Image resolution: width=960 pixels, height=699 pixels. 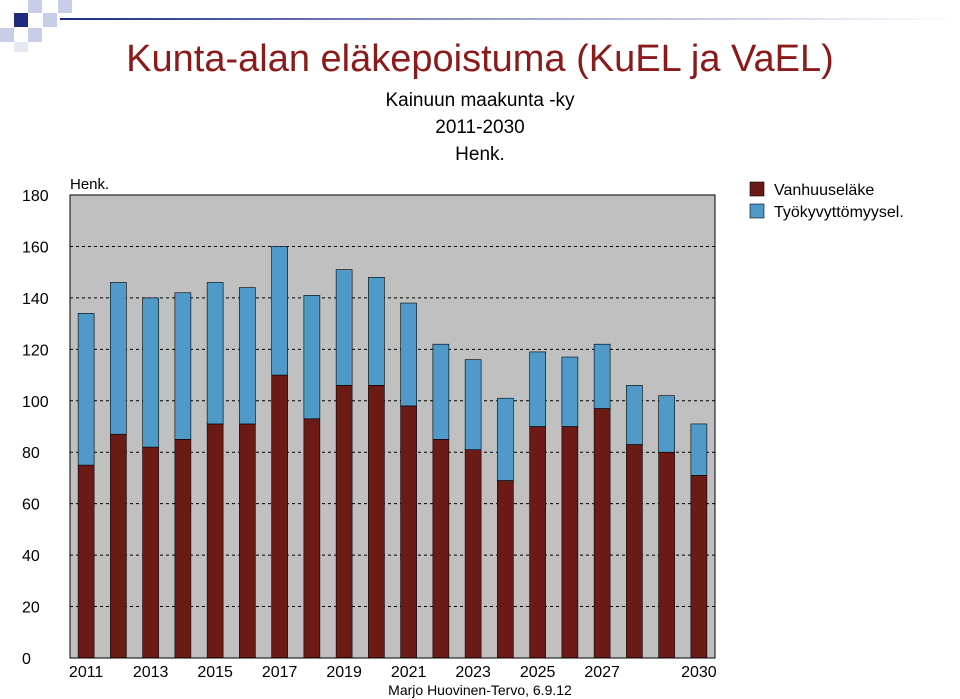 What do you see at coordinates (538, 672) in the screenshot?
I see `x-tick-label: 2025` at bounding box center [538, 672].